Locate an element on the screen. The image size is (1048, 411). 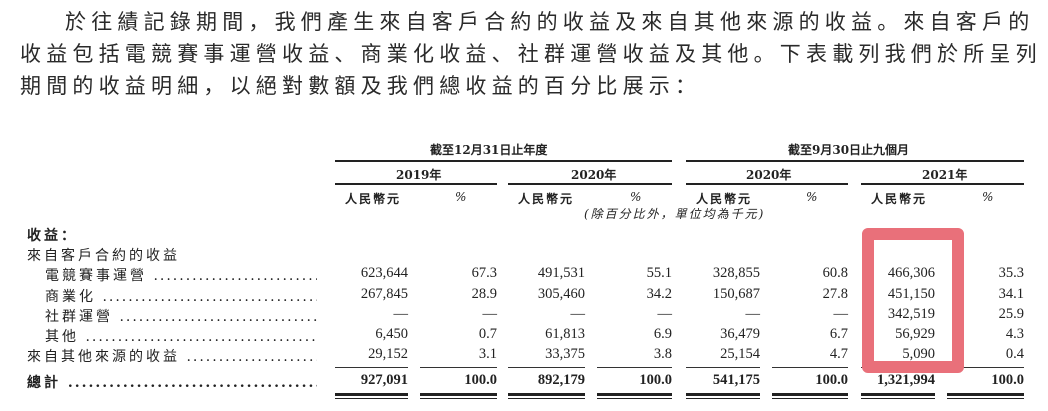
cell-value: 5,090 is located at coordinates (918, 354).